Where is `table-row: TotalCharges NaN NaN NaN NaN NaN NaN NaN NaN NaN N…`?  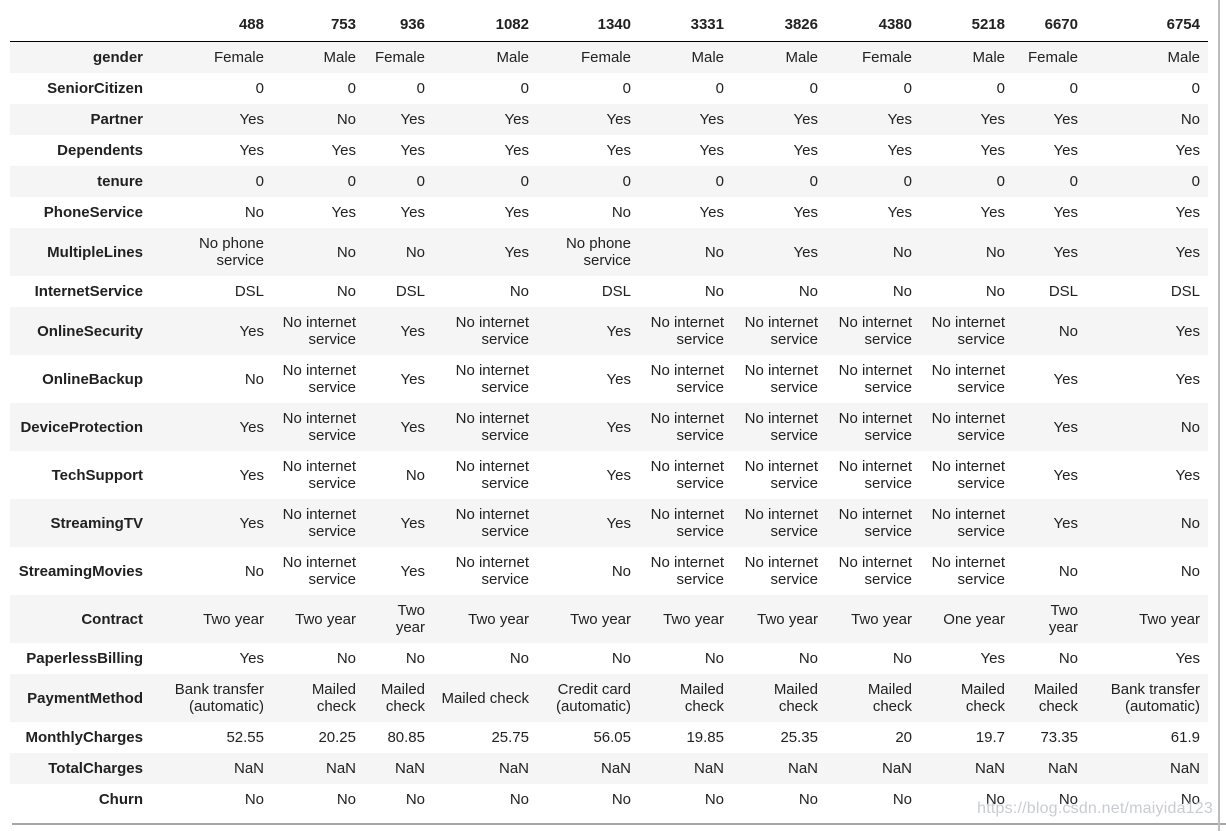 table-row: TotalCharges NaN NaN NaN NaN NaN NaN NaN NaN NaN N… is located at coordinates (609, 768).